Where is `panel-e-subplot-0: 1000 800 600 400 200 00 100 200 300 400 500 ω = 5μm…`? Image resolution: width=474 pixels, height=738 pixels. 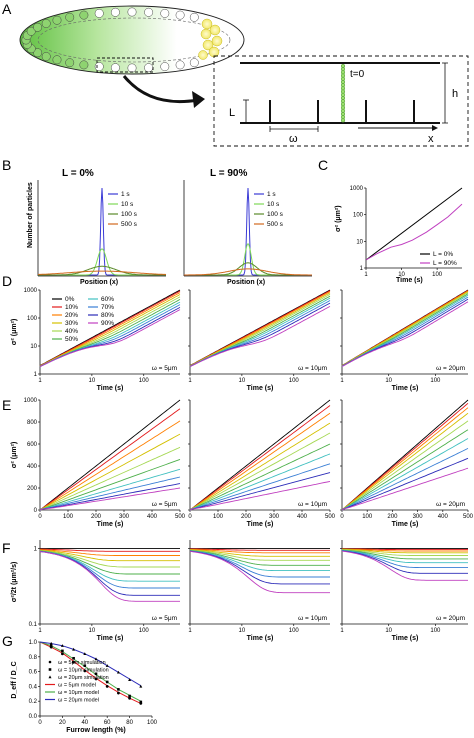 panel-e-subplot-0: 1000 800 600 400 200 00 100 200 300 400 500 ω = 5μm… is located at coordinates (105, 463).